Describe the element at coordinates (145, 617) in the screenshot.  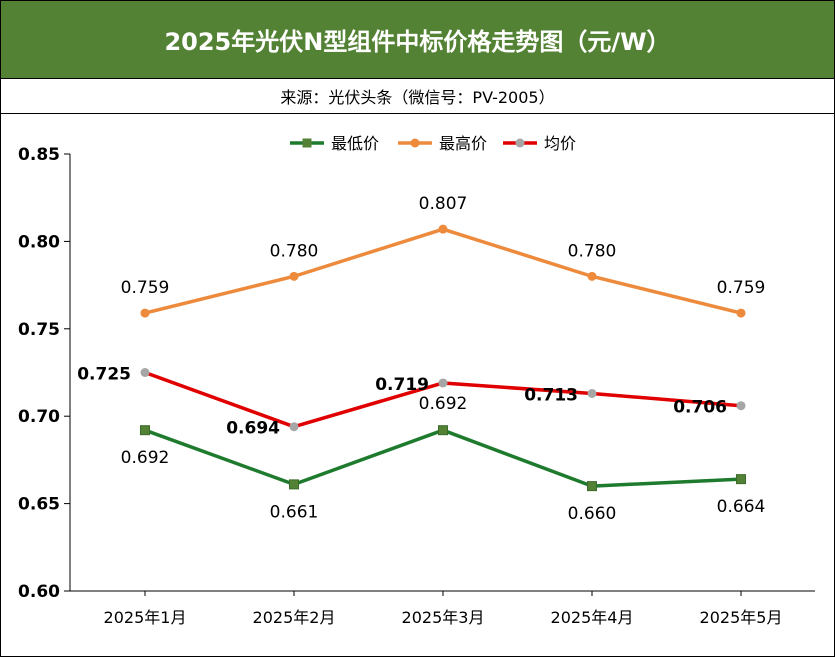
I see `x-tick-label: 2025年1月` at that location.